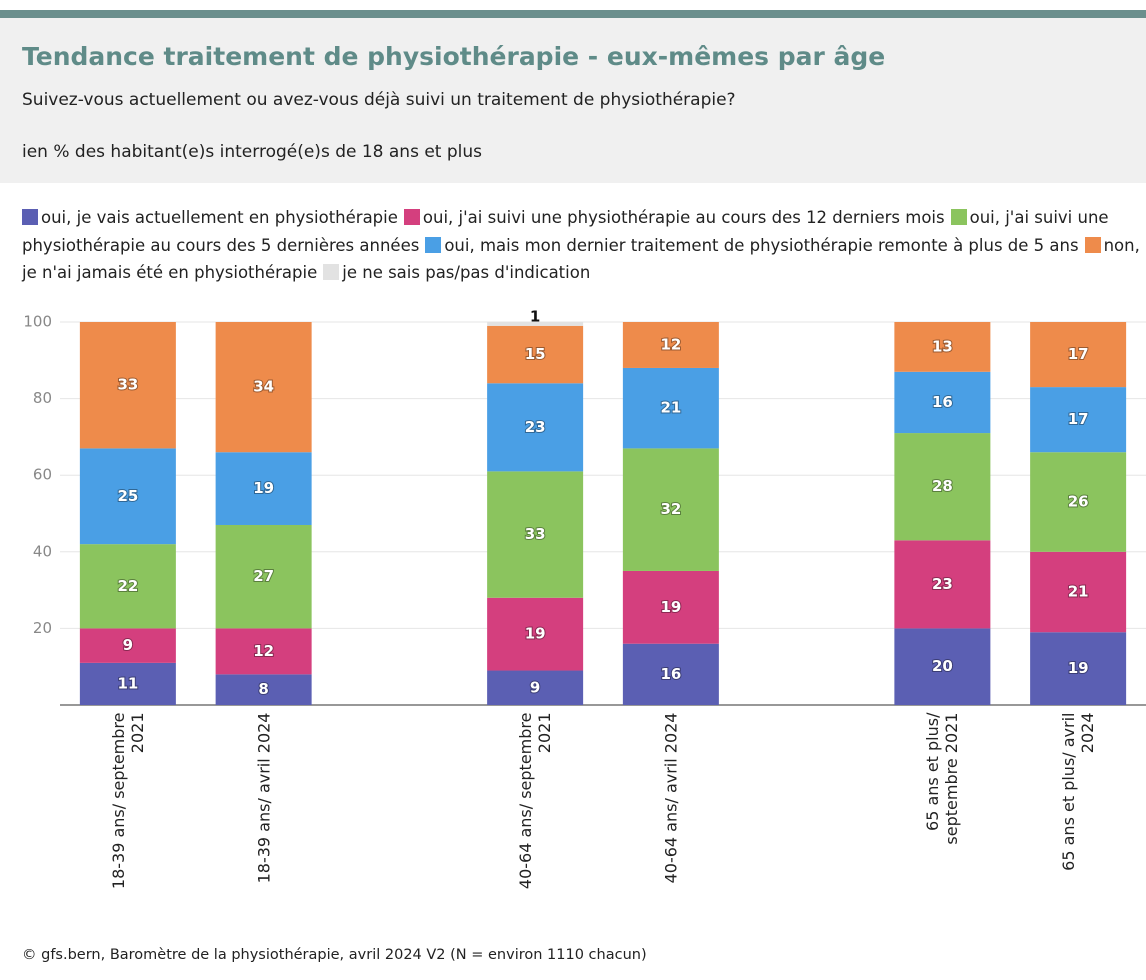 The width and height of the screenshot is (1146, 980). I want to click on y-tick-label: 20, so click(42, 628).